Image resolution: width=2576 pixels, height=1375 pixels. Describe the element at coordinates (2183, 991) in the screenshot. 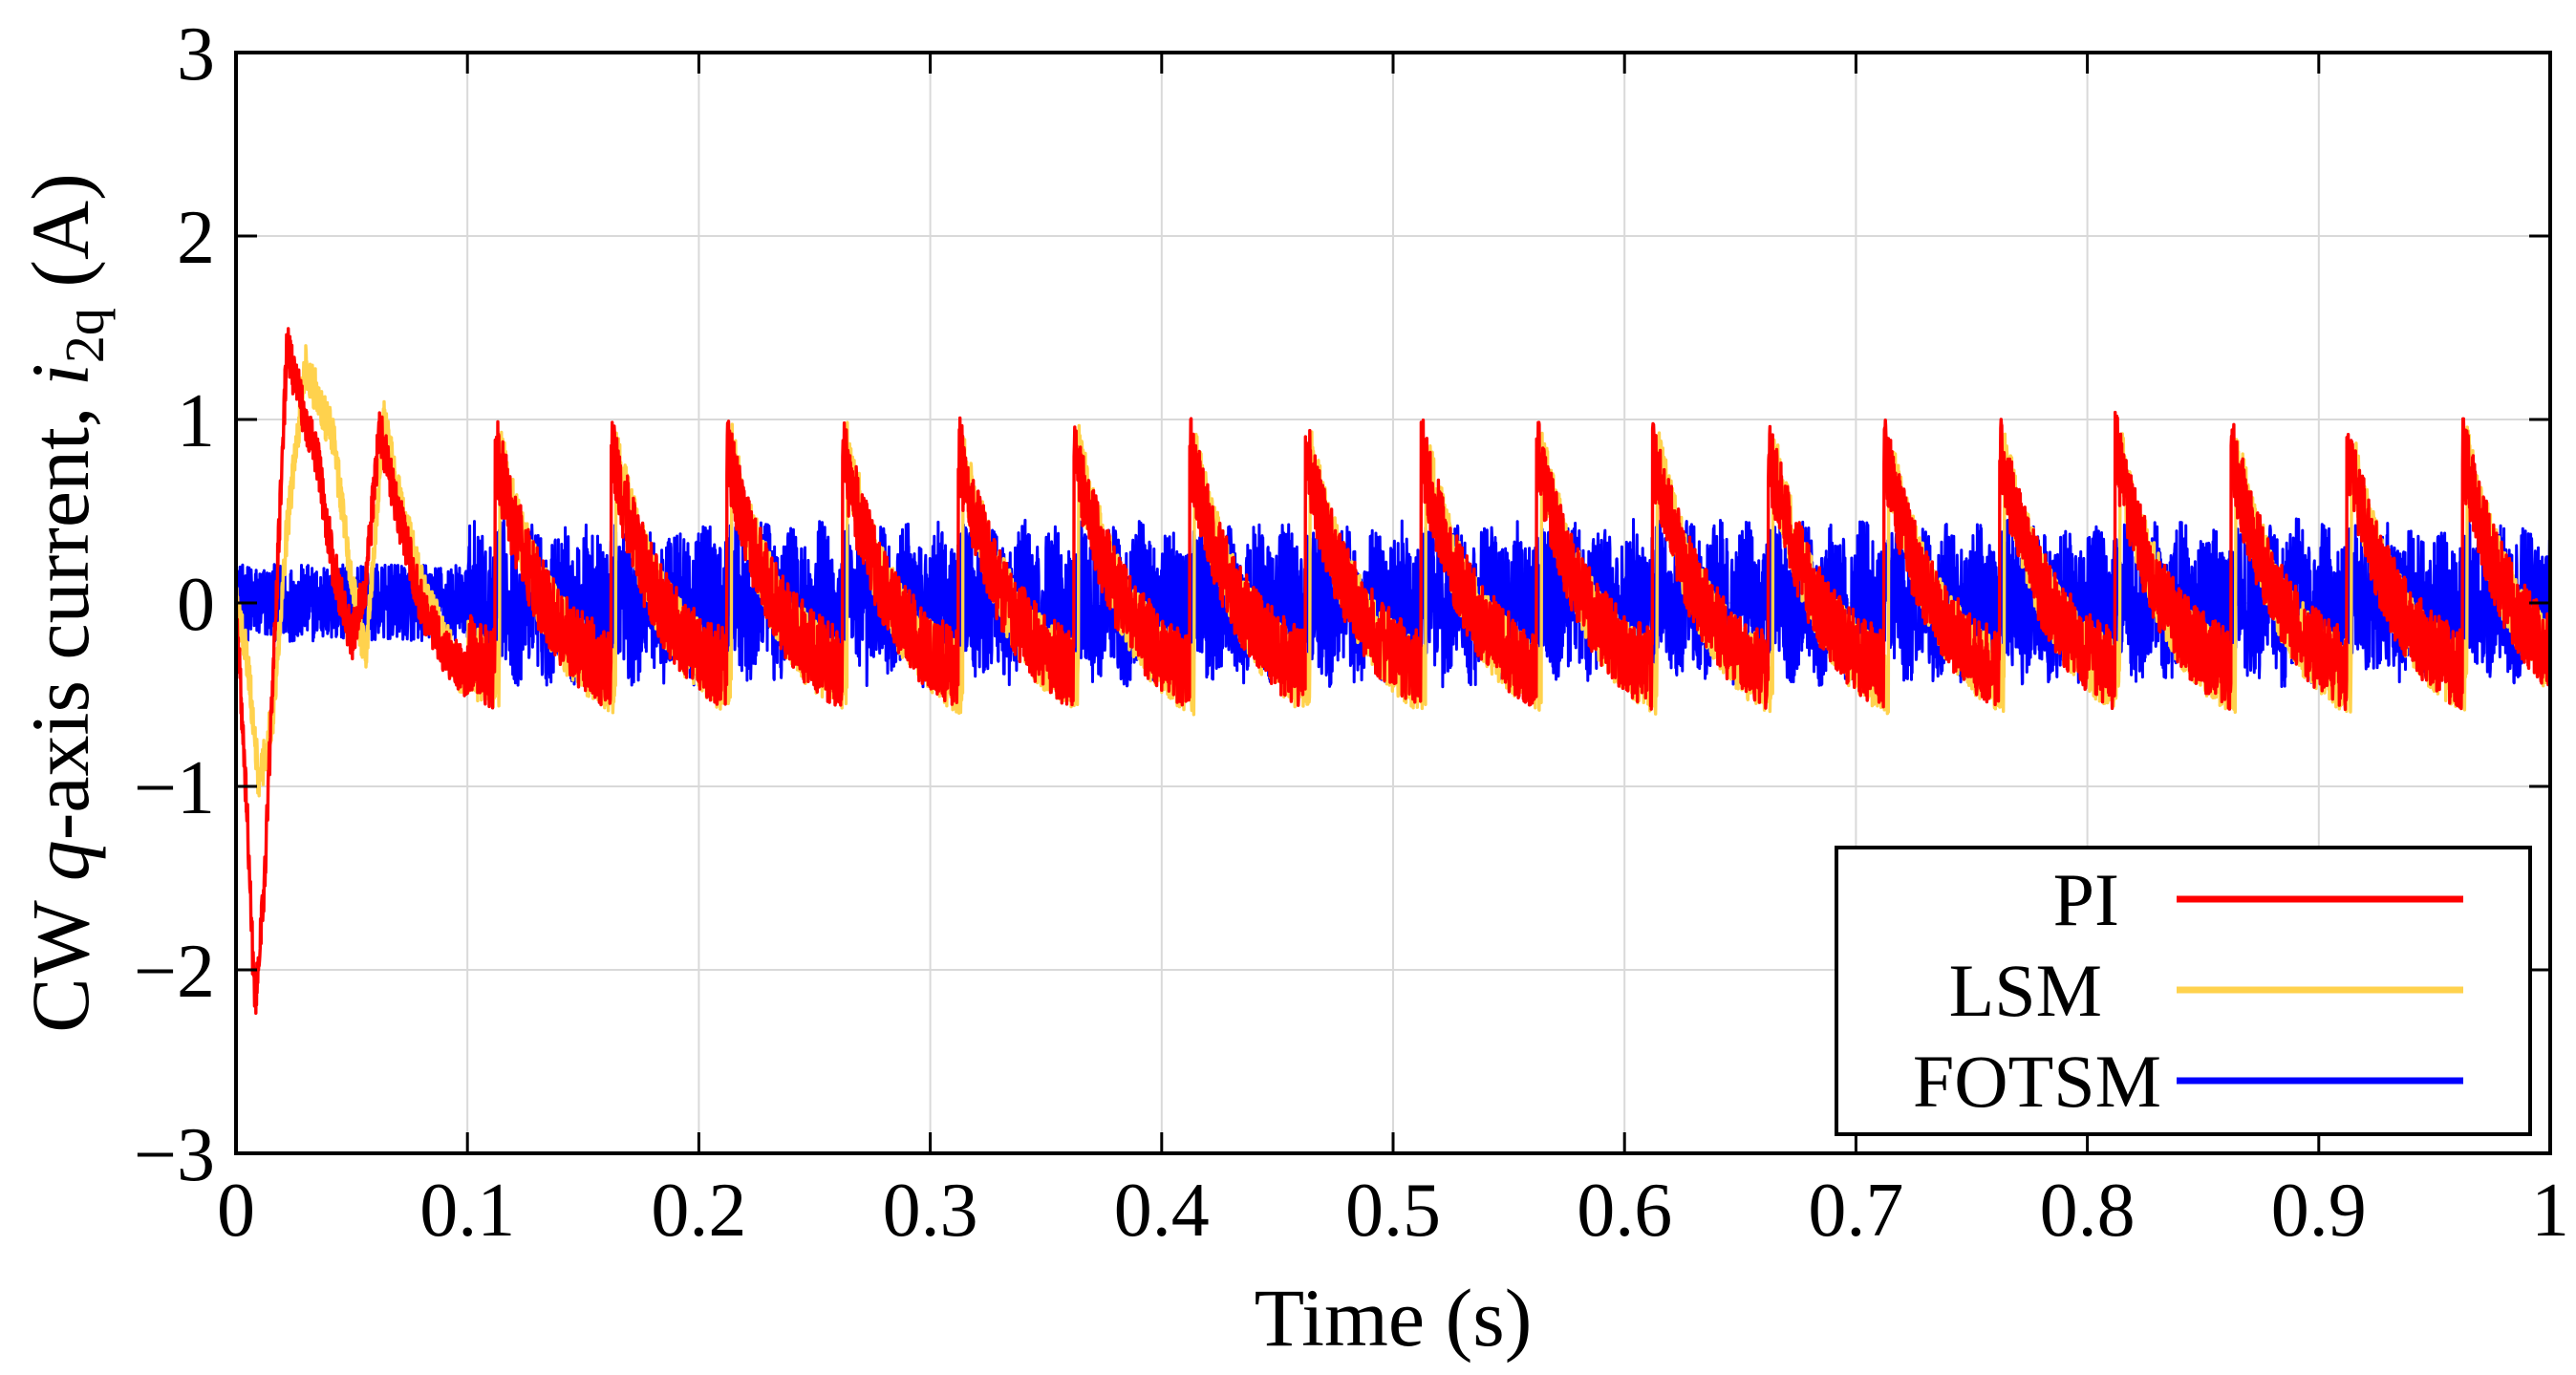

I see `legend: PI LSM FOTSM` at that location.